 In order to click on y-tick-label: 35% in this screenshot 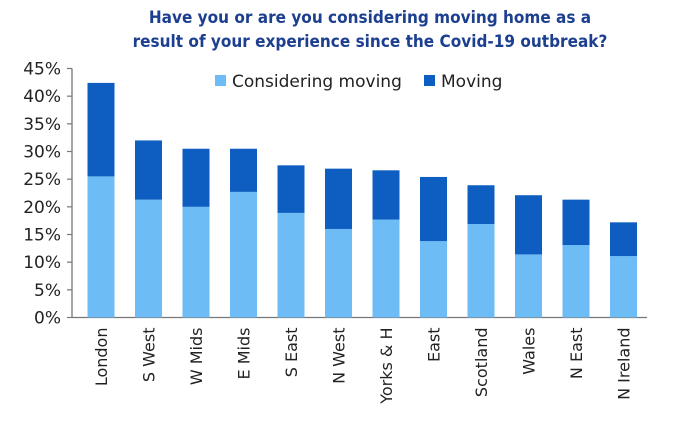, I will do `click(42, 125)`.